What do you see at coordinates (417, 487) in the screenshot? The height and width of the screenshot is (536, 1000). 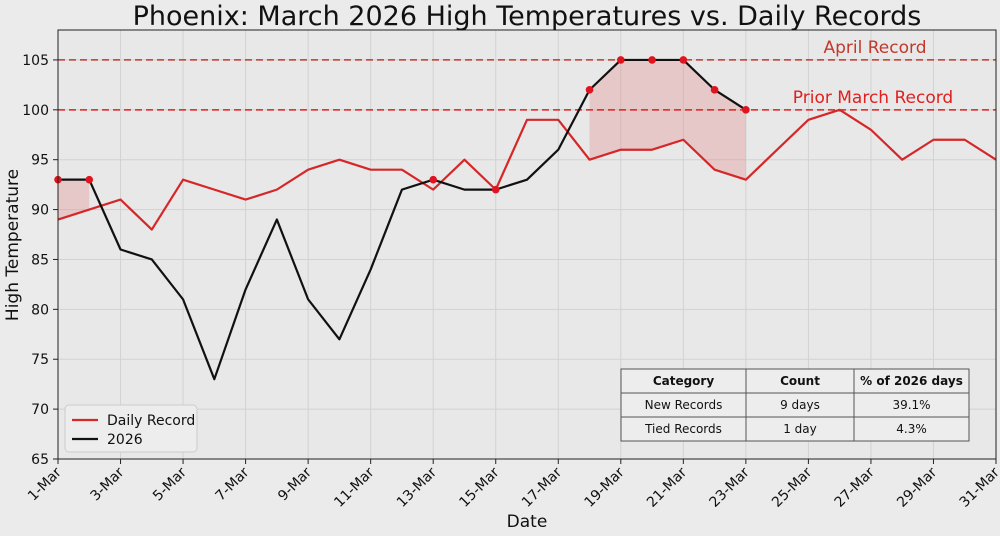 I see `x-tick-label: 13-Mar` at bounding box center [417, 487].